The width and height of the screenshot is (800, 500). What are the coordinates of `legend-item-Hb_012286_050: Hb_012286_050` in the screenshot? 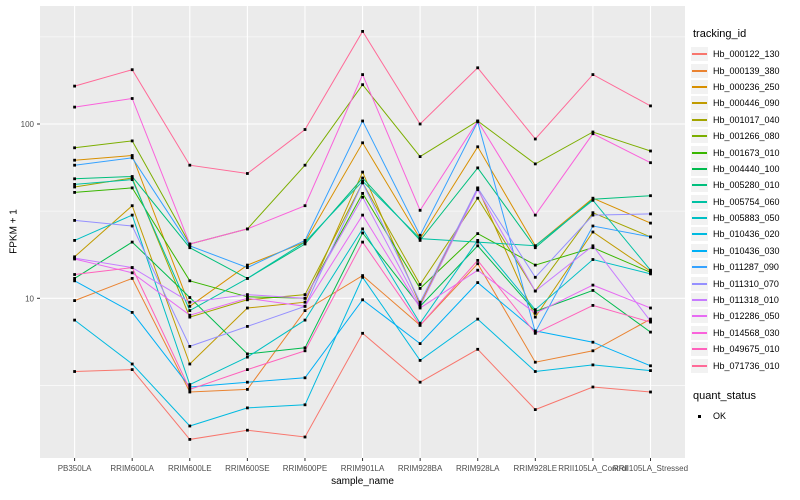 It's located at (745, 316).